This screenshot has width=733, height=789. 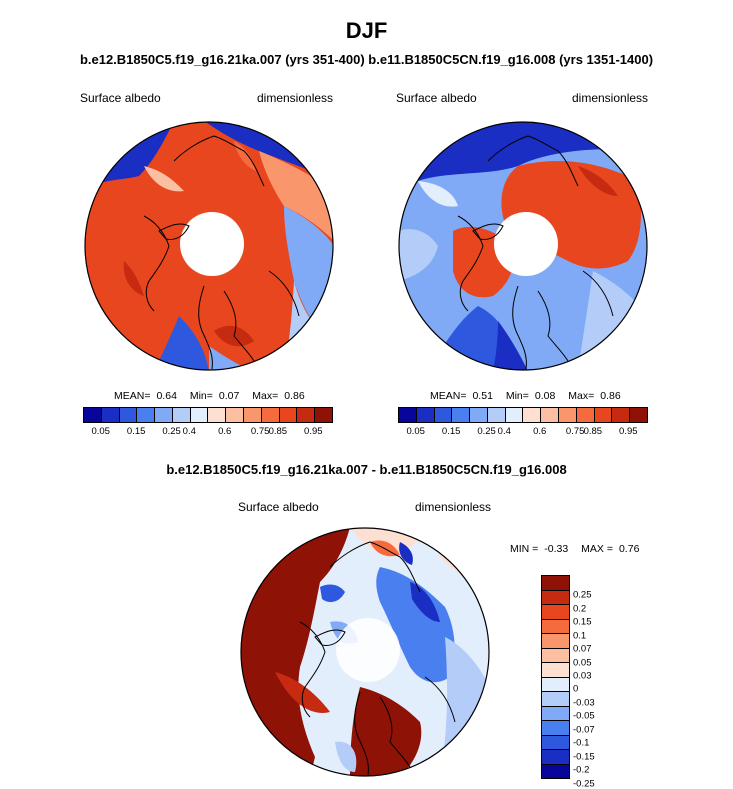 I want to click on left-stats: MEAN= 0.64 Min= 0.07 Max= 0.86, so click(x=214, y=396).